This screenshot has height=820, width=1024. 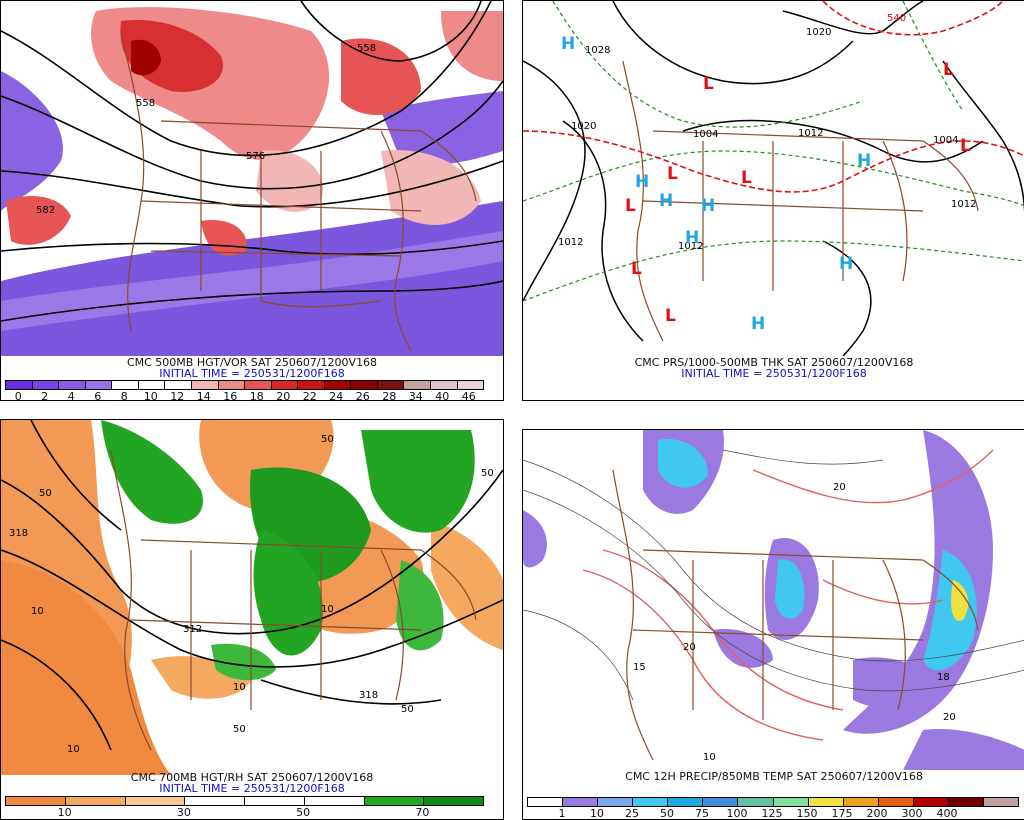 I want to click on legend-tick-label: 34, so click(x=415, y=395).